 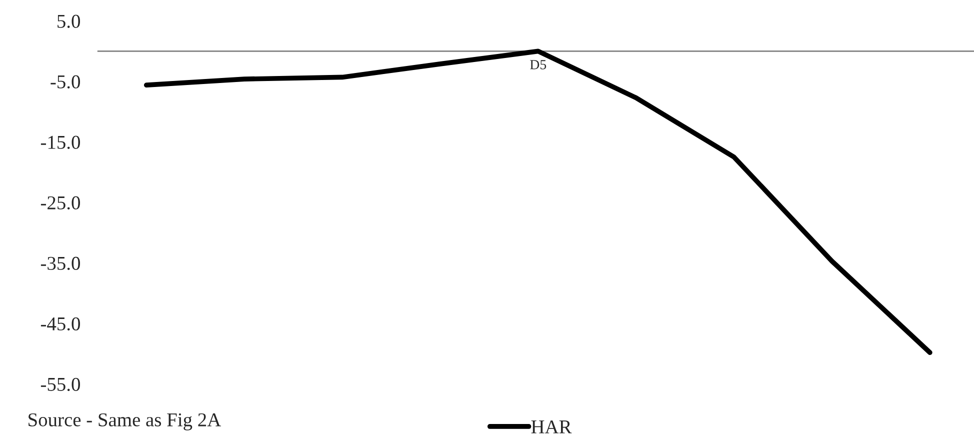 What do you see at coordinates (538, 65) in the screenshot?
I see `x-tick-label: D5` at bounding box center [538, 65].